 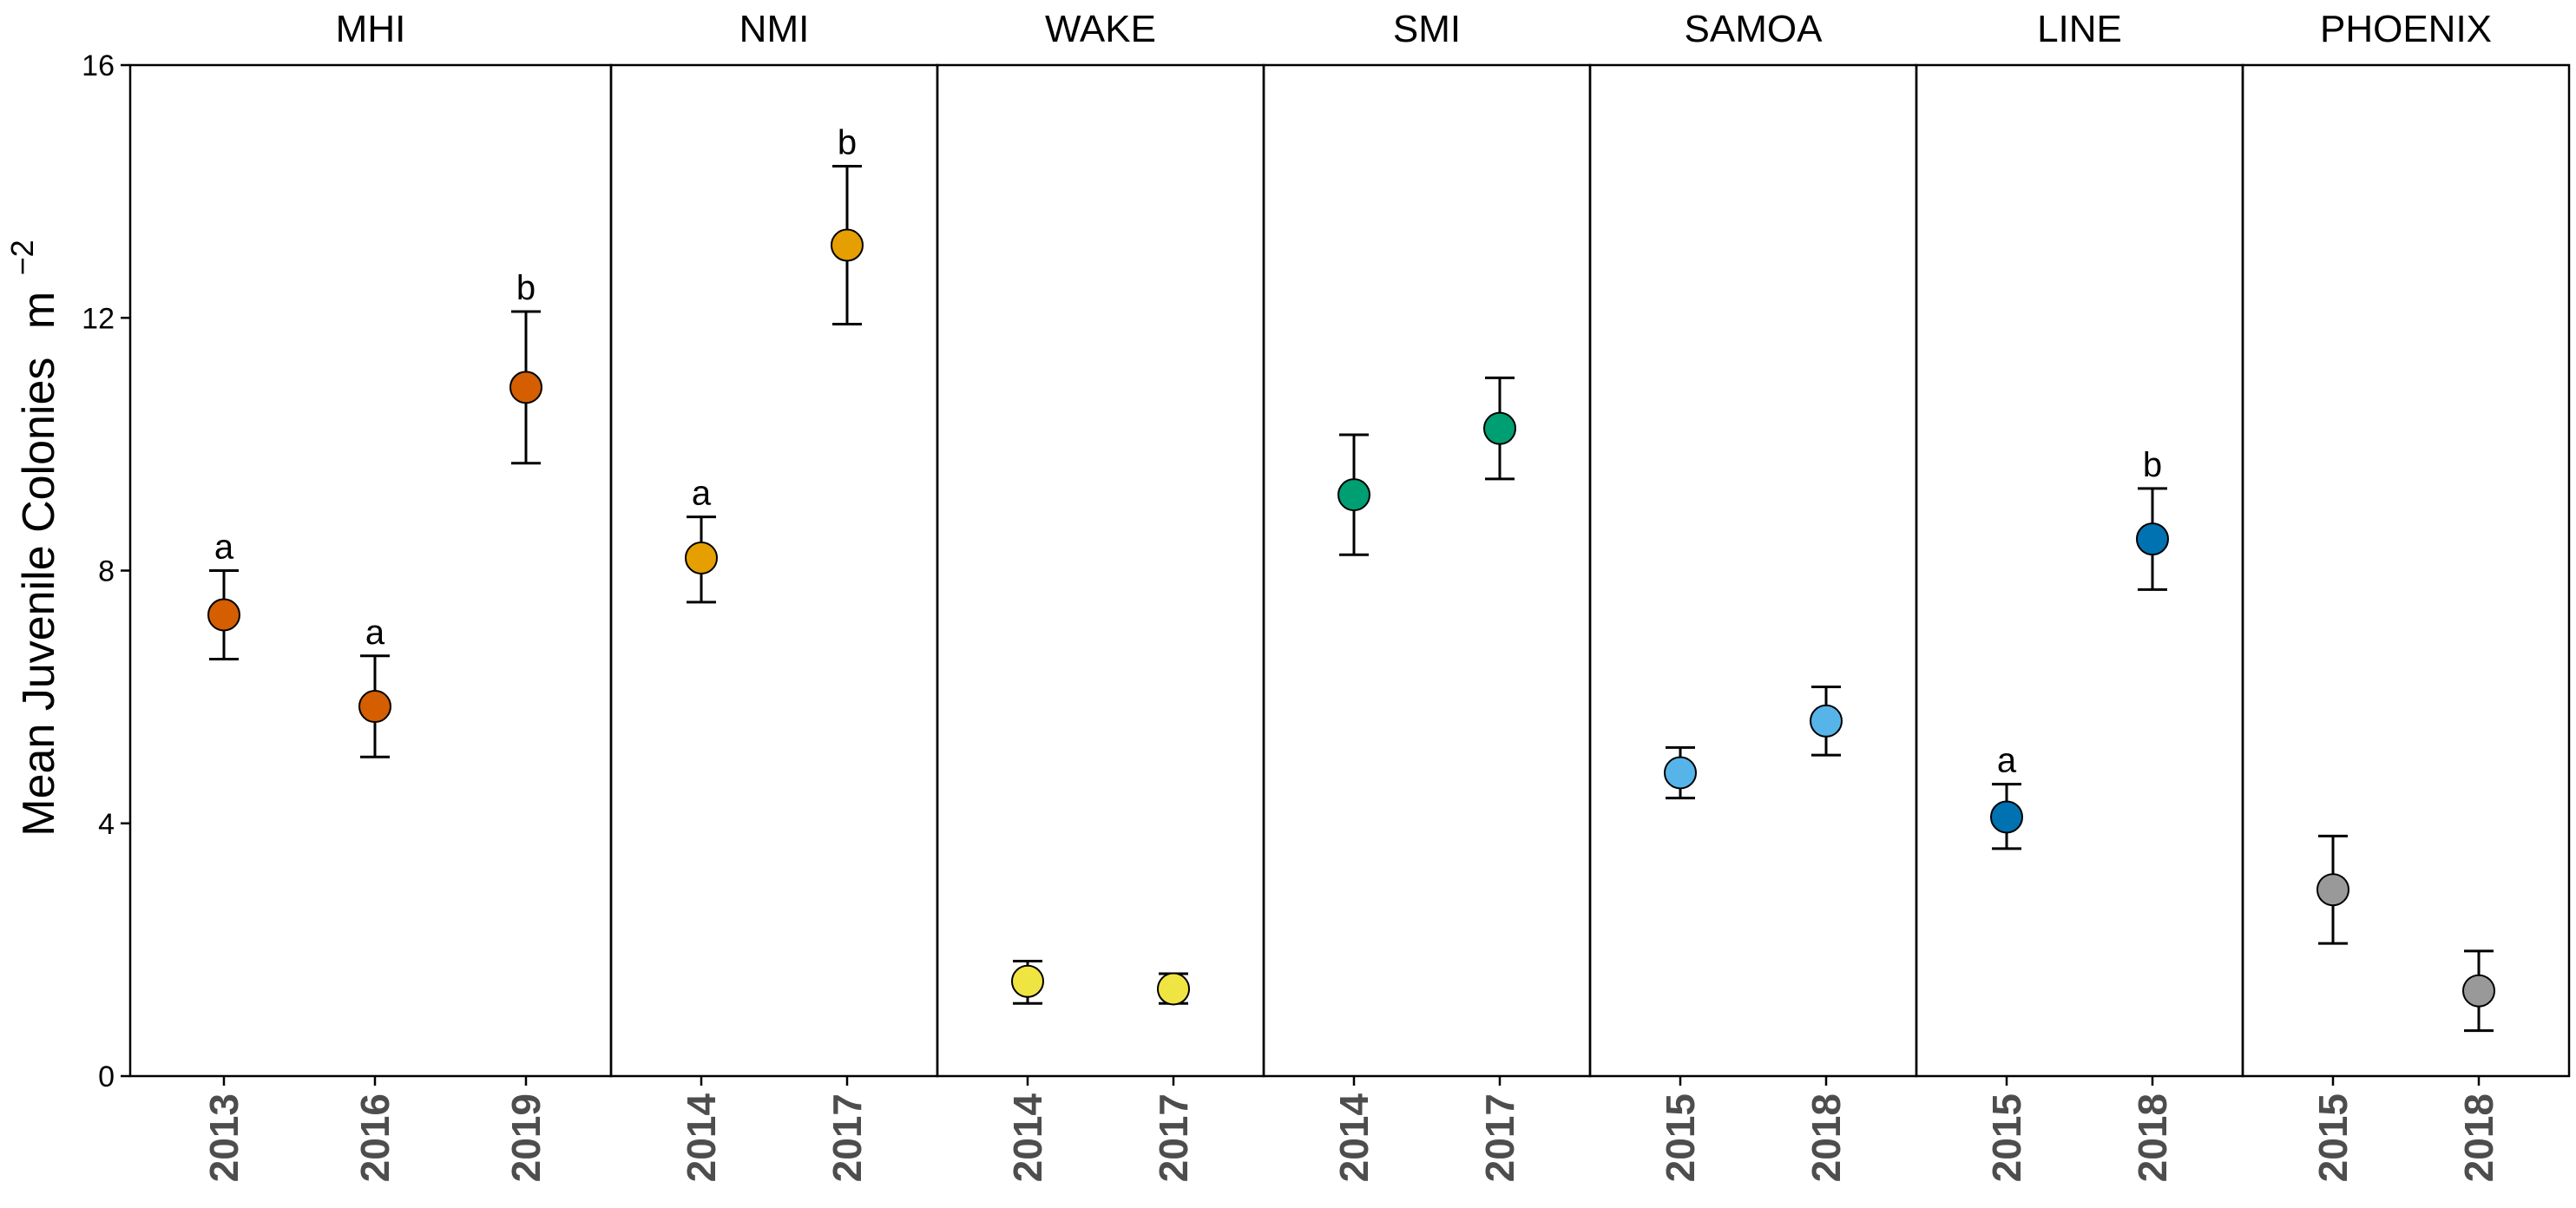 I want to click on y-axis: 0 4 8 12 16, so click(x=106, y=571).